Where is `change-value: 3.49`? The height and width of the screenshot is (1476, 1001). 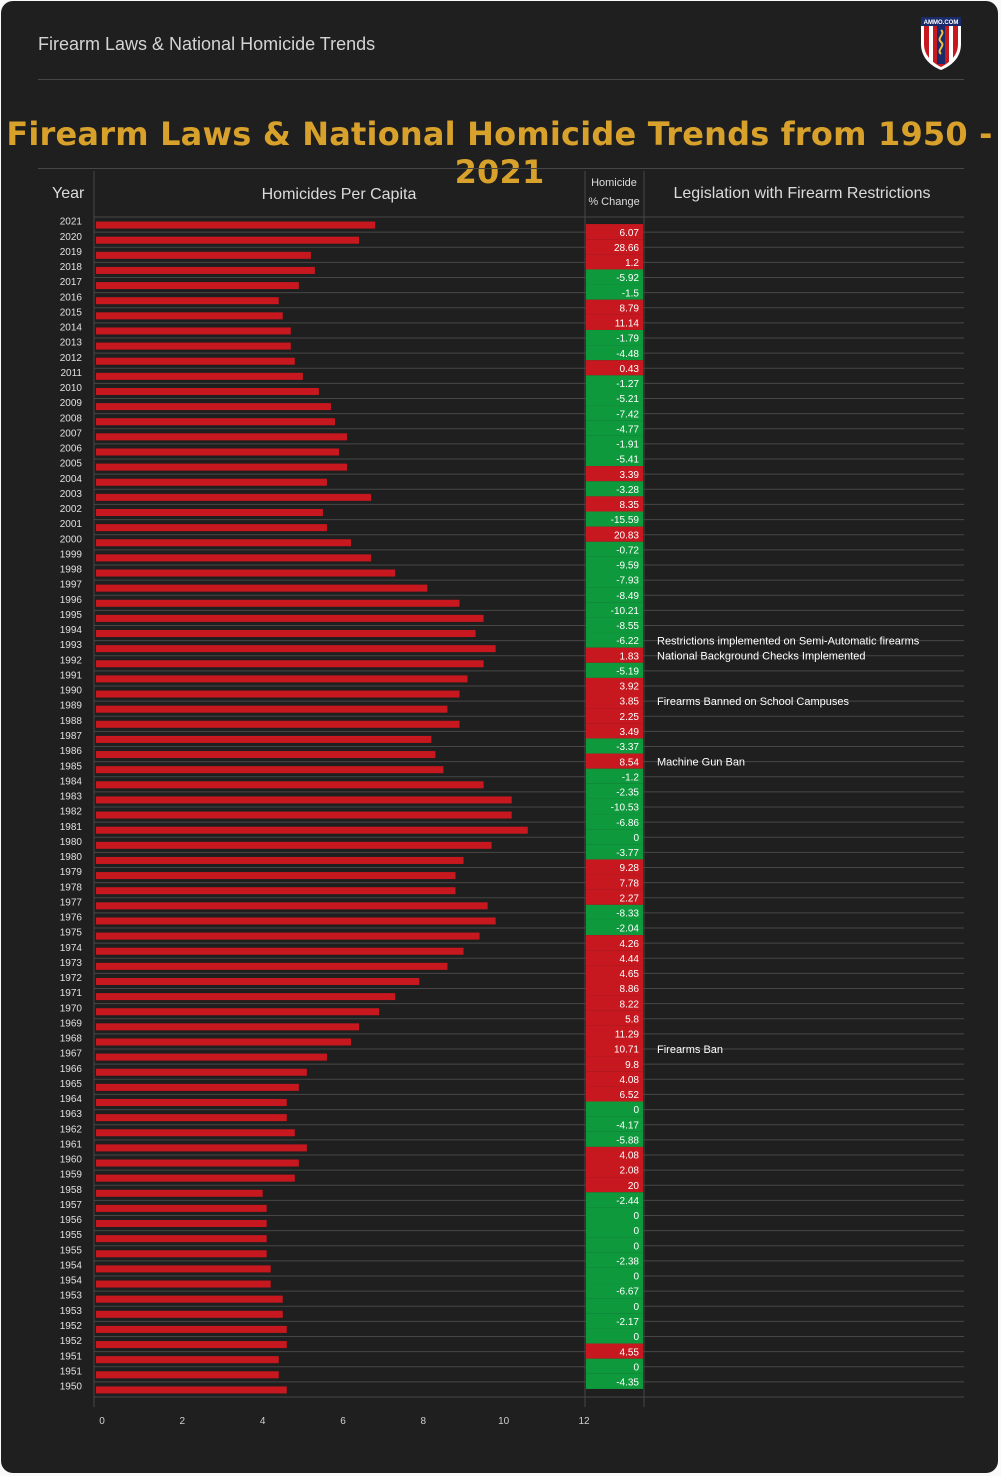 change-value: 3.49 is located at coordinates (630, 732).